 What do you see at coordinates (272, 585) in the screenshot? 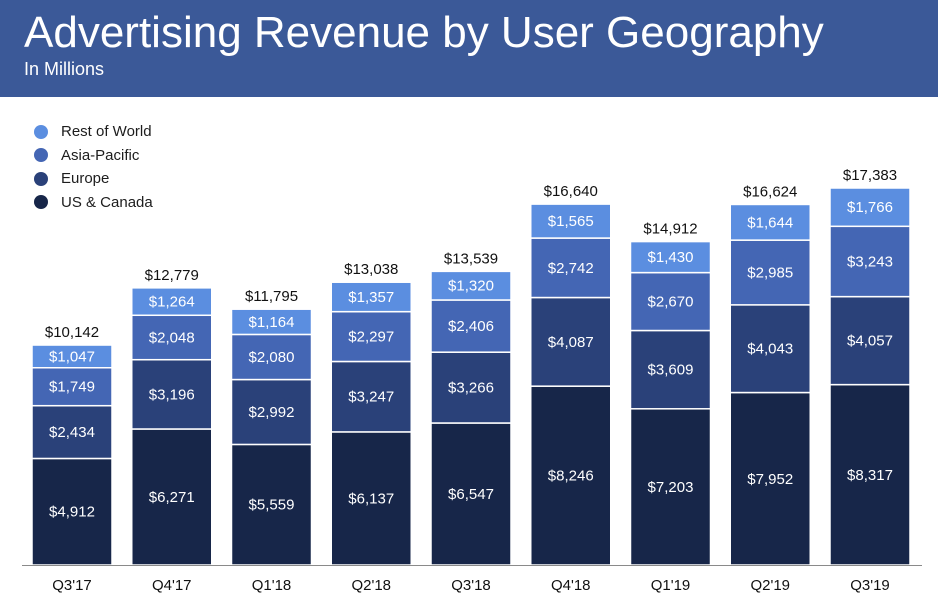
I see `x-tick-label-q1-18: Q1'18` at bounding box center [272, 585].